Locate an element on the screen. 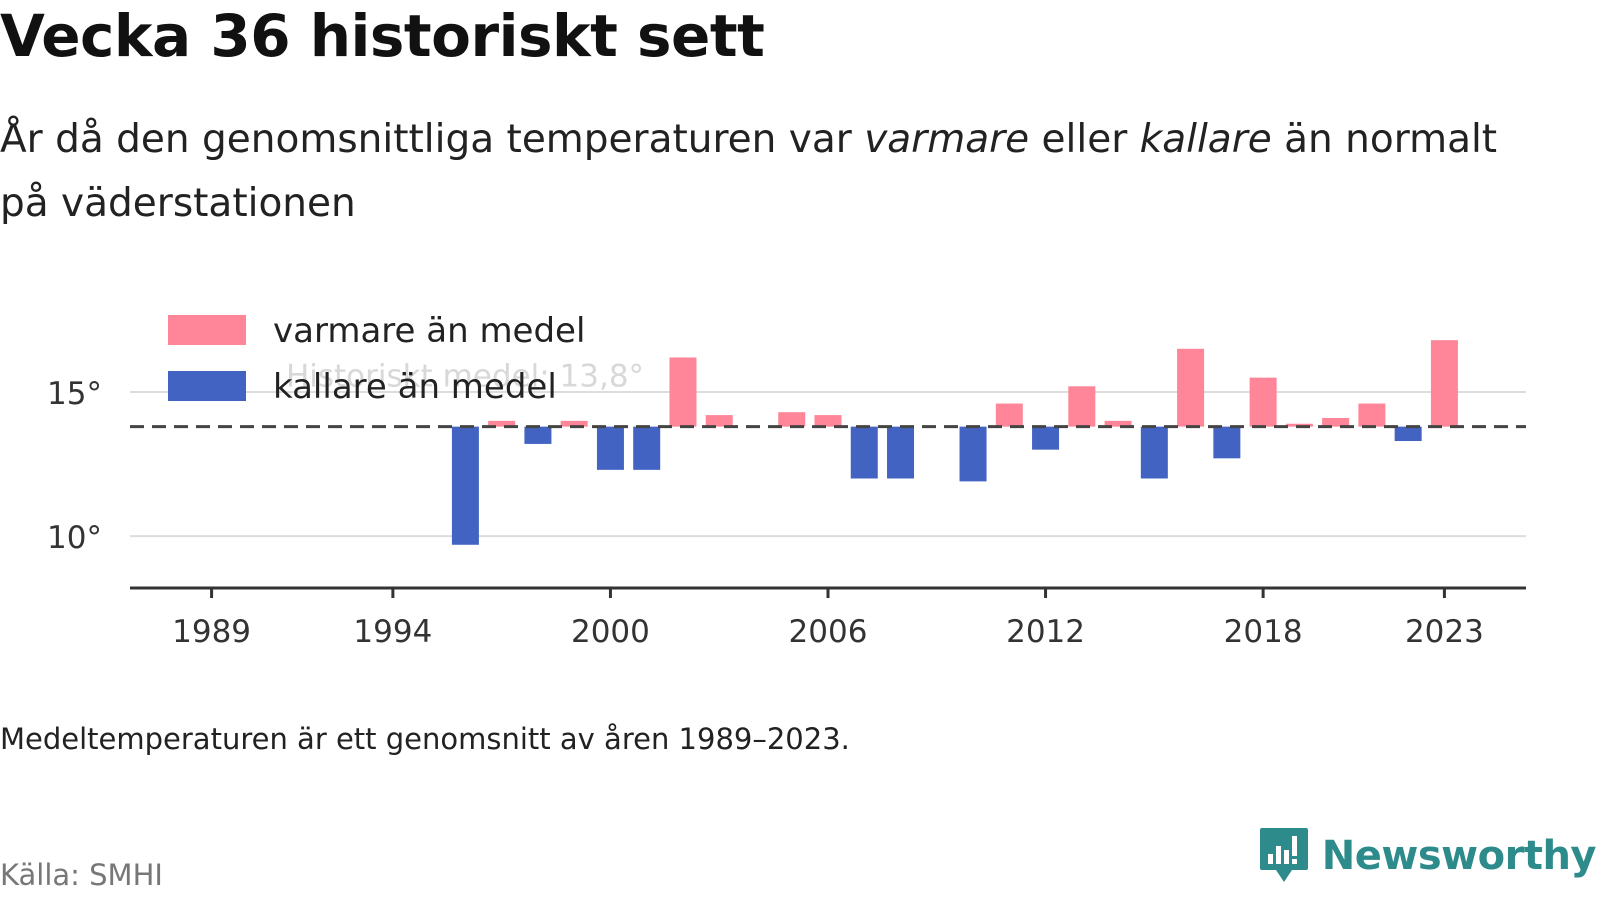 The image size is (1600, 900). x-tick-label: 2018 is located at coordinates (1263, 632).